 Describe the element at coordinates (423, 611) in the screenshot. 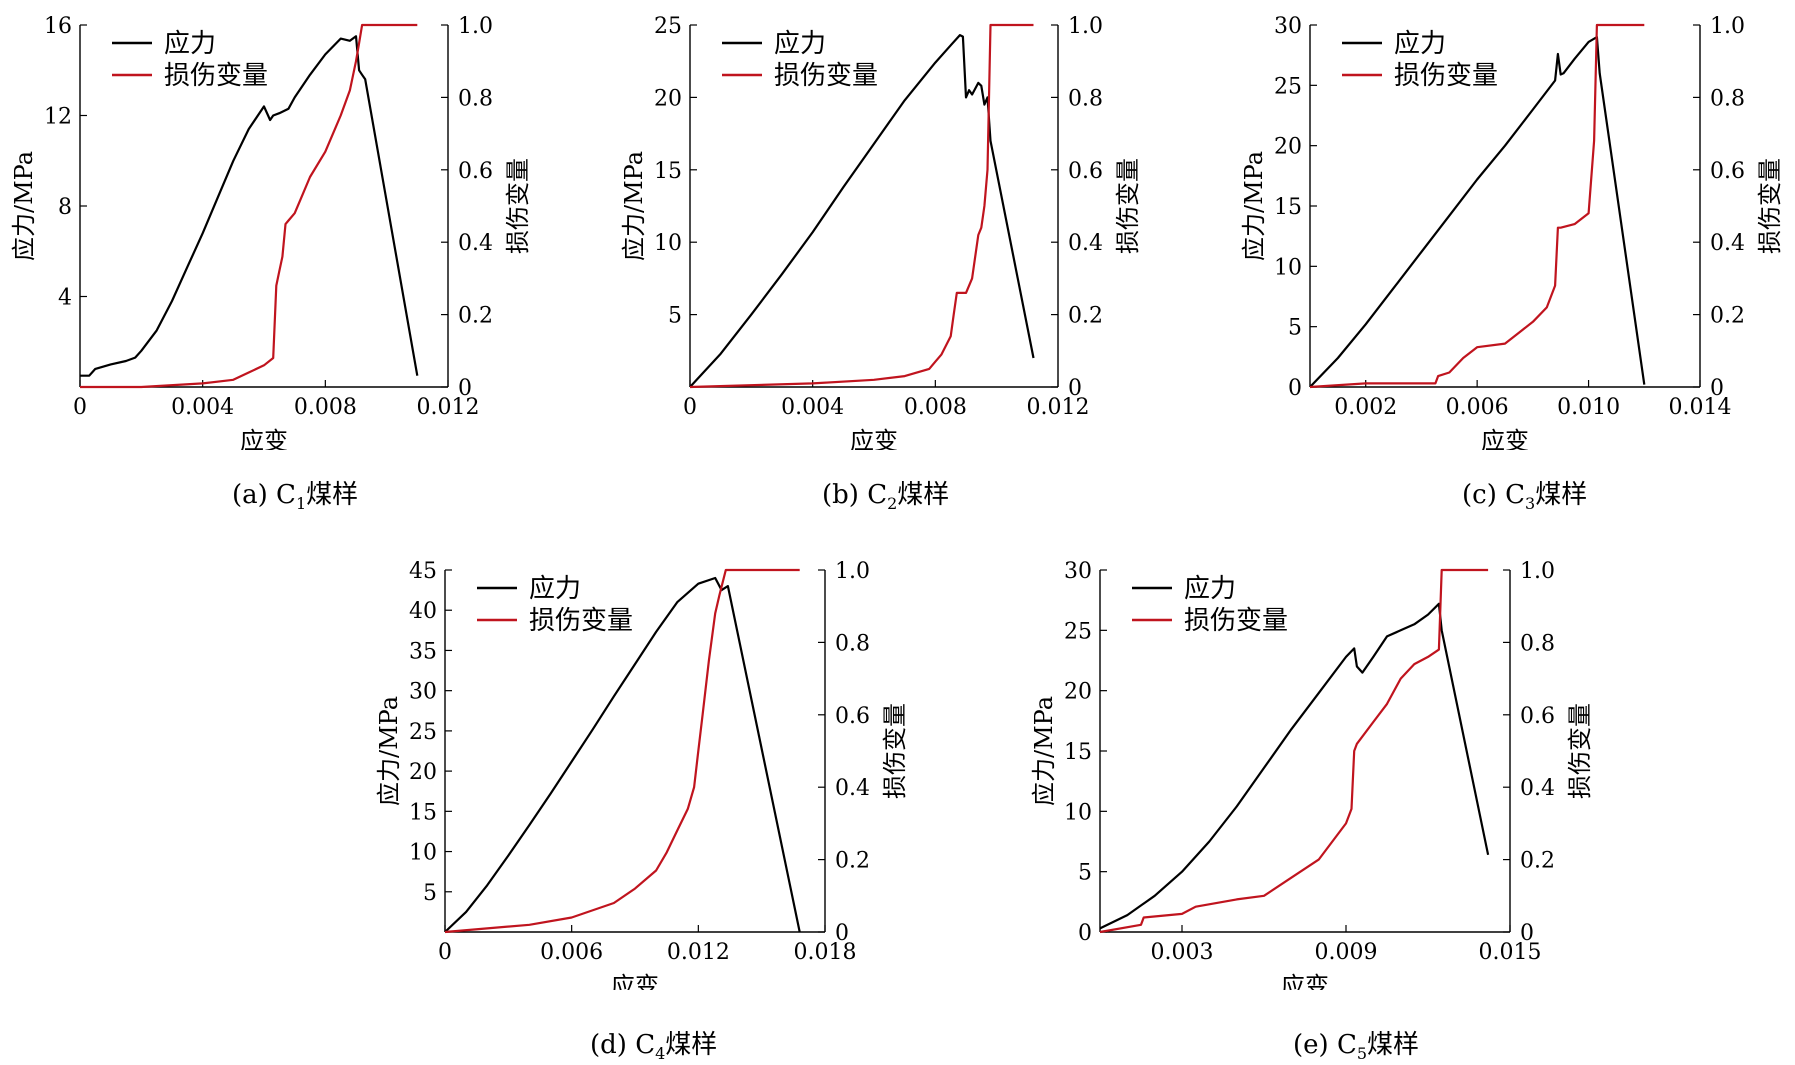

I see `left-y-tick-label: 40` at that location.